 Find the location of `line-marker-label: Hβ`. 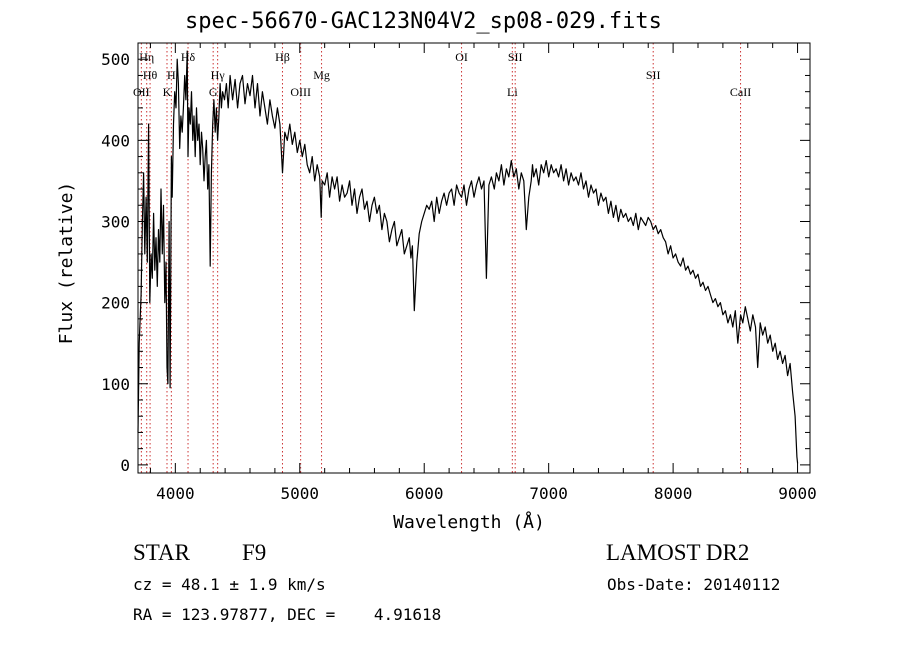

line-marker-label: Hβ is located at coordinates (282, 57).